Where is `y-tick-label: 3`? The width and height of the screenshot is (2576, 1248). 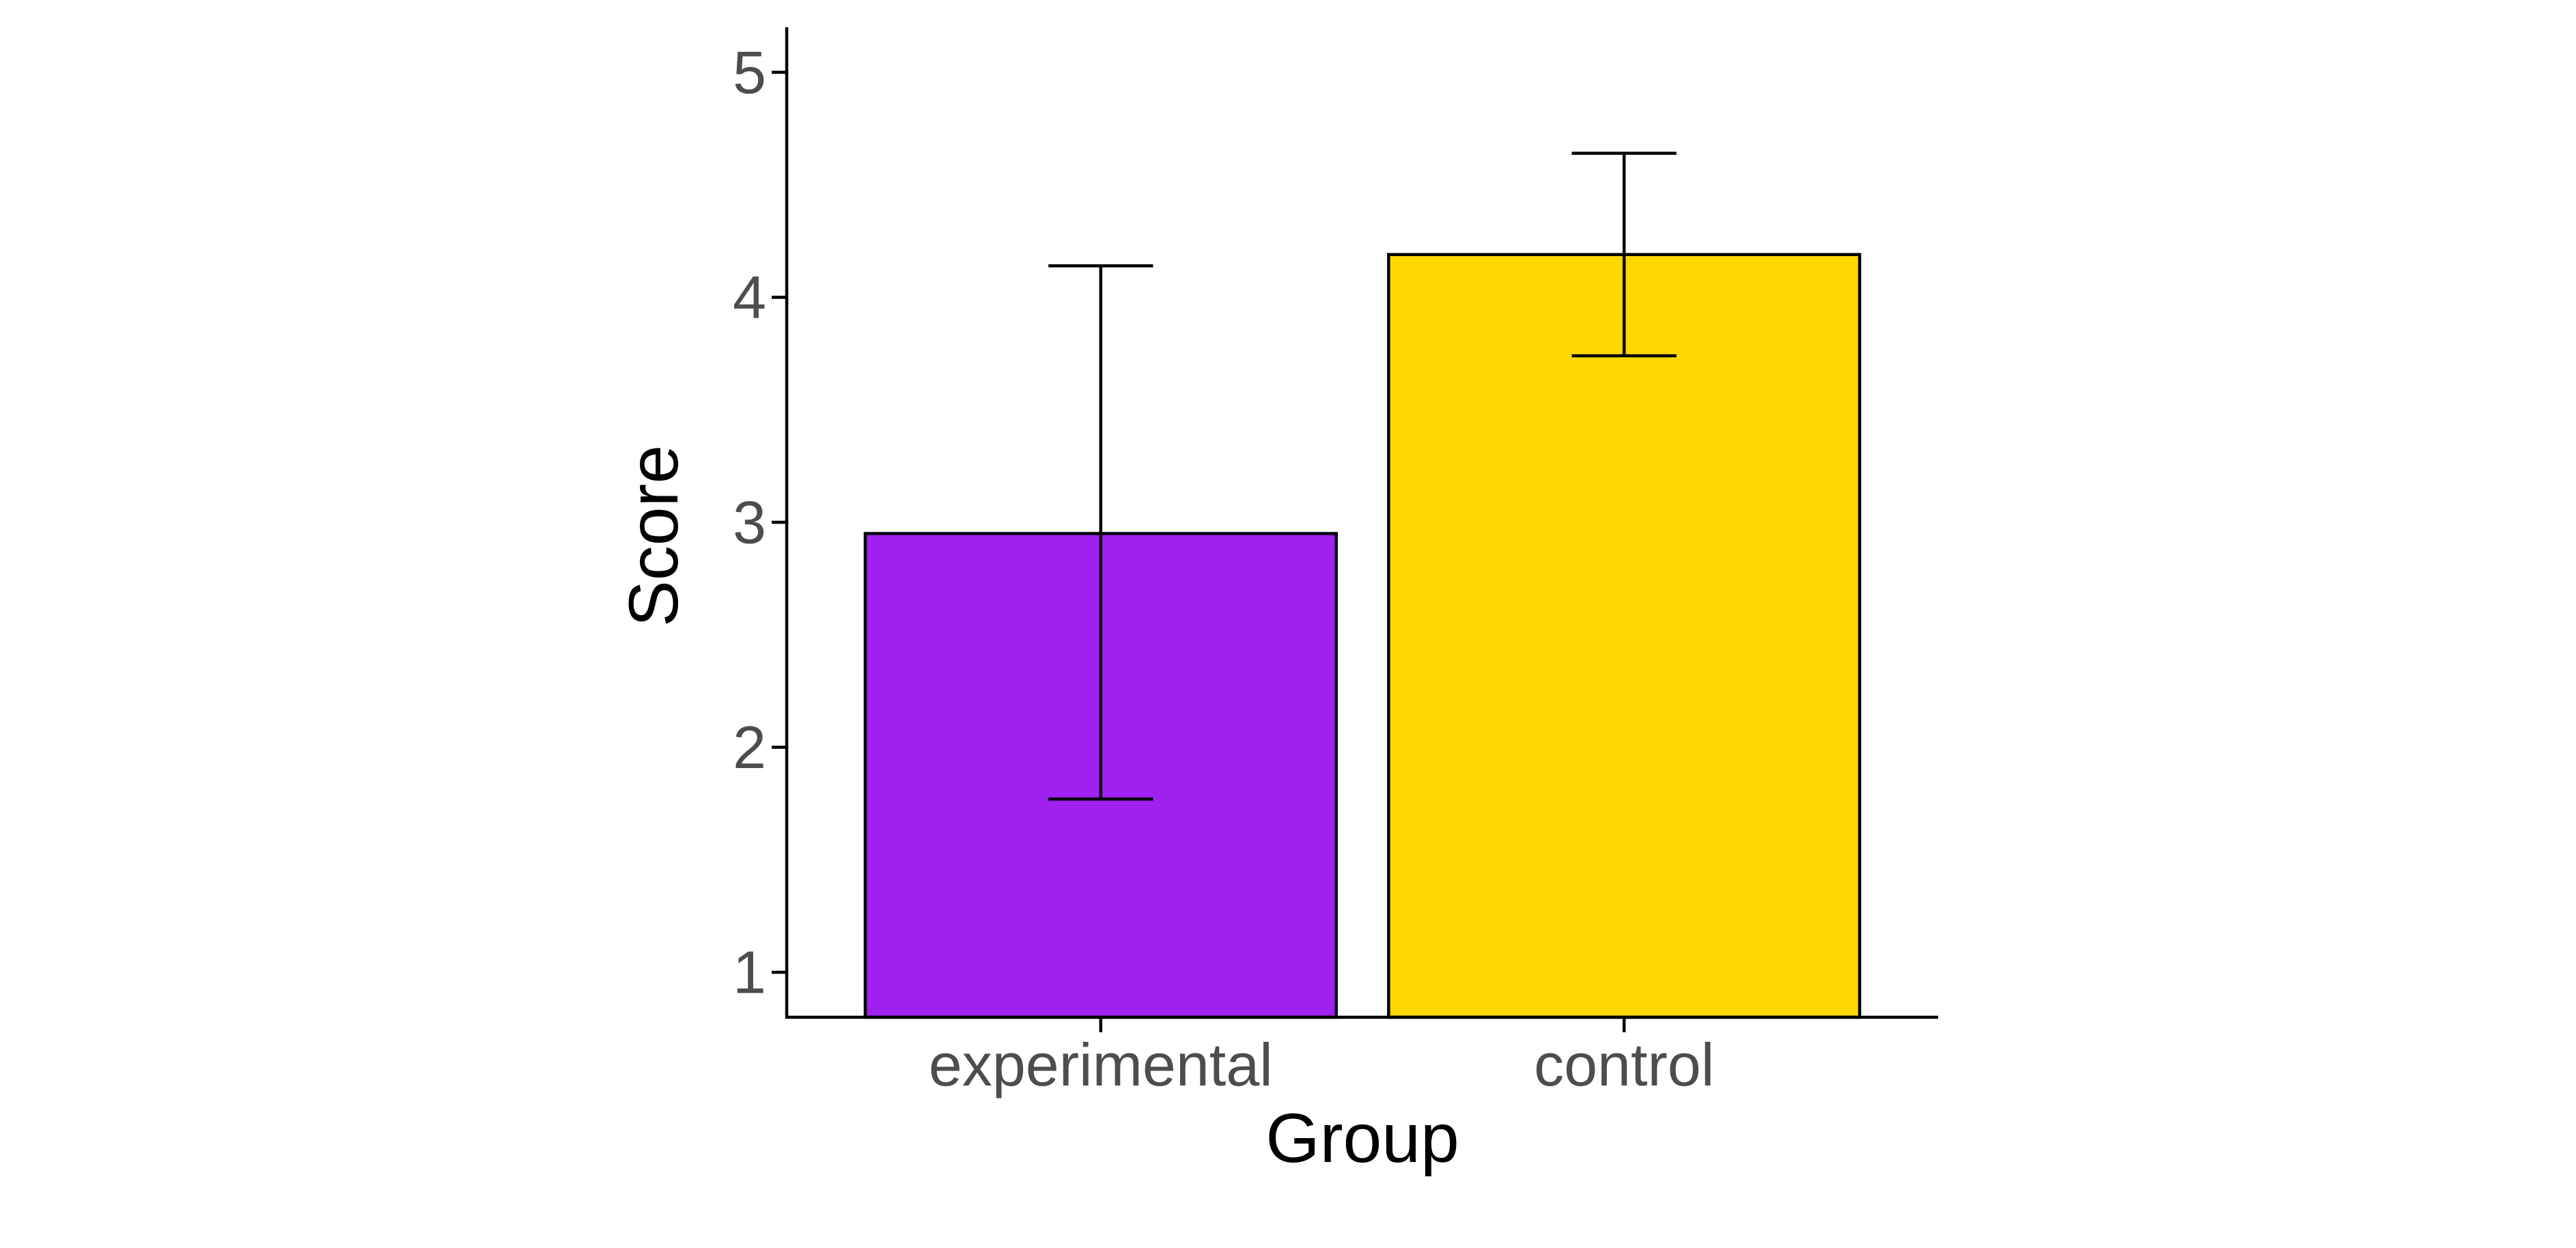
y-tick-label: 3 is located at coordinates (750, 522).